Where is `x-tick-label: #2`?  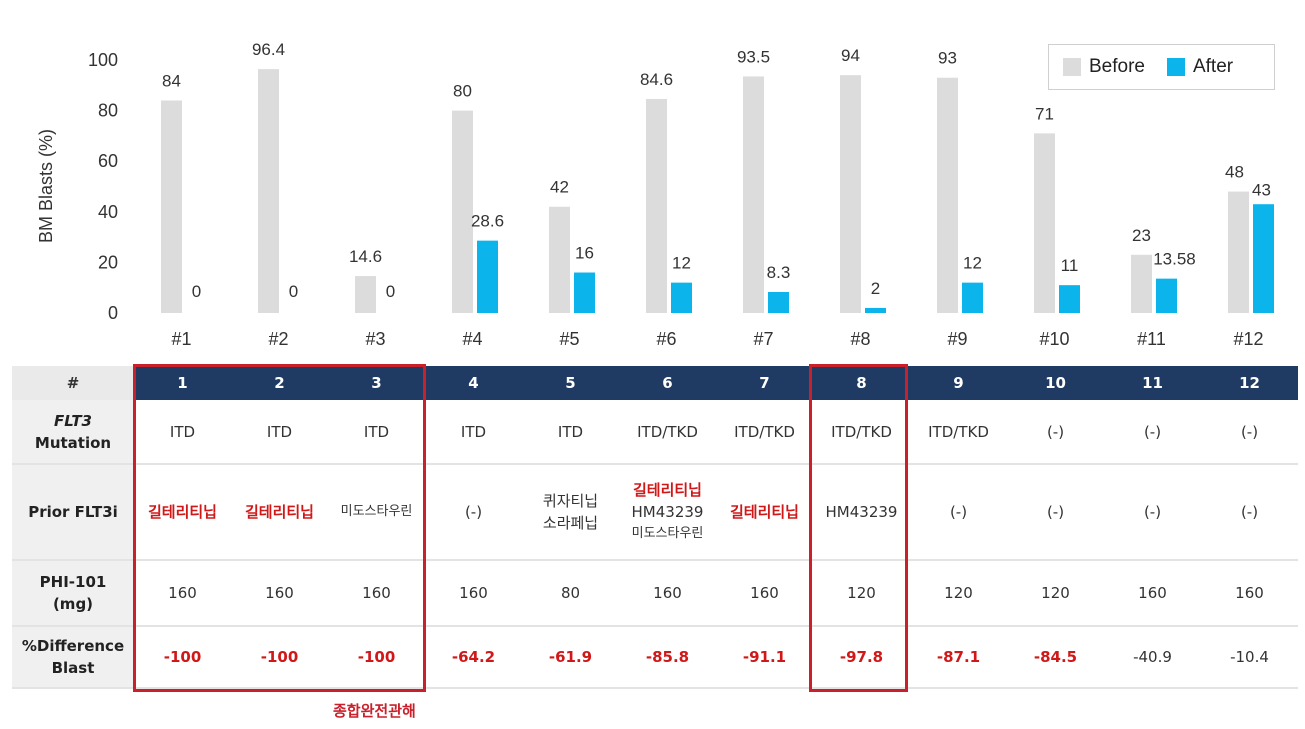
x-tick-label: #2 is located at coordinates (278, 339).